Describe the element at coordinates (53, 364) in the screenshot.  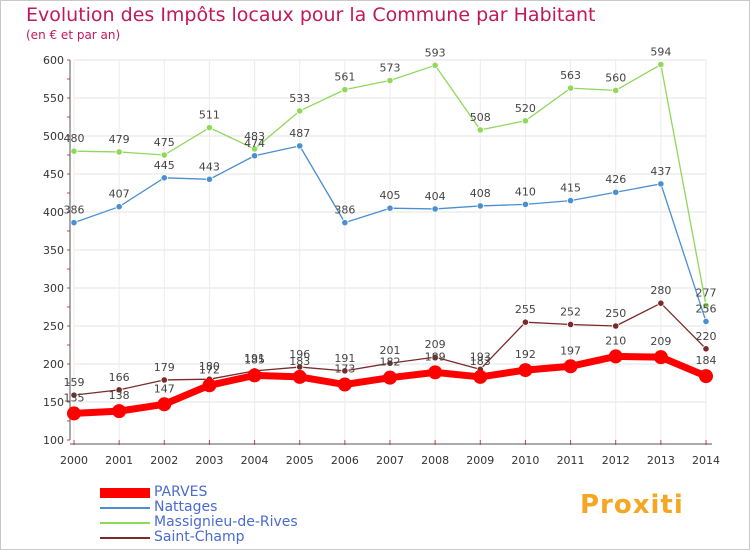
I see `y-tick-label: 200` at that location.